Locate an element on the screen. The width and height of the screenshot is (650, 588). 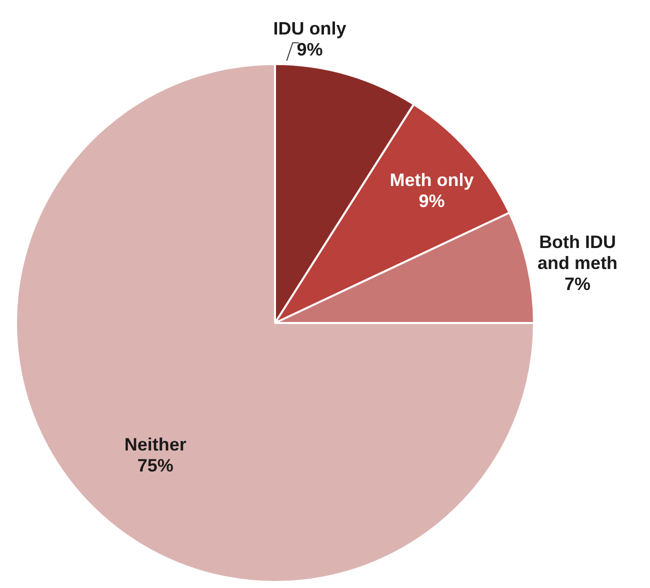
data-label: 7% is located at coordinates (577, 284).